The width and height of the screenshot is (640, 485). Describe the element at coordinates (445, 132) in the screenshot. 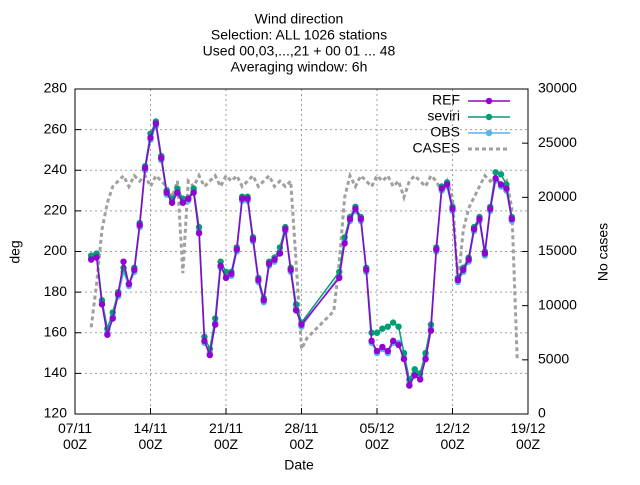

I see `legend-label: OBS` at that location.